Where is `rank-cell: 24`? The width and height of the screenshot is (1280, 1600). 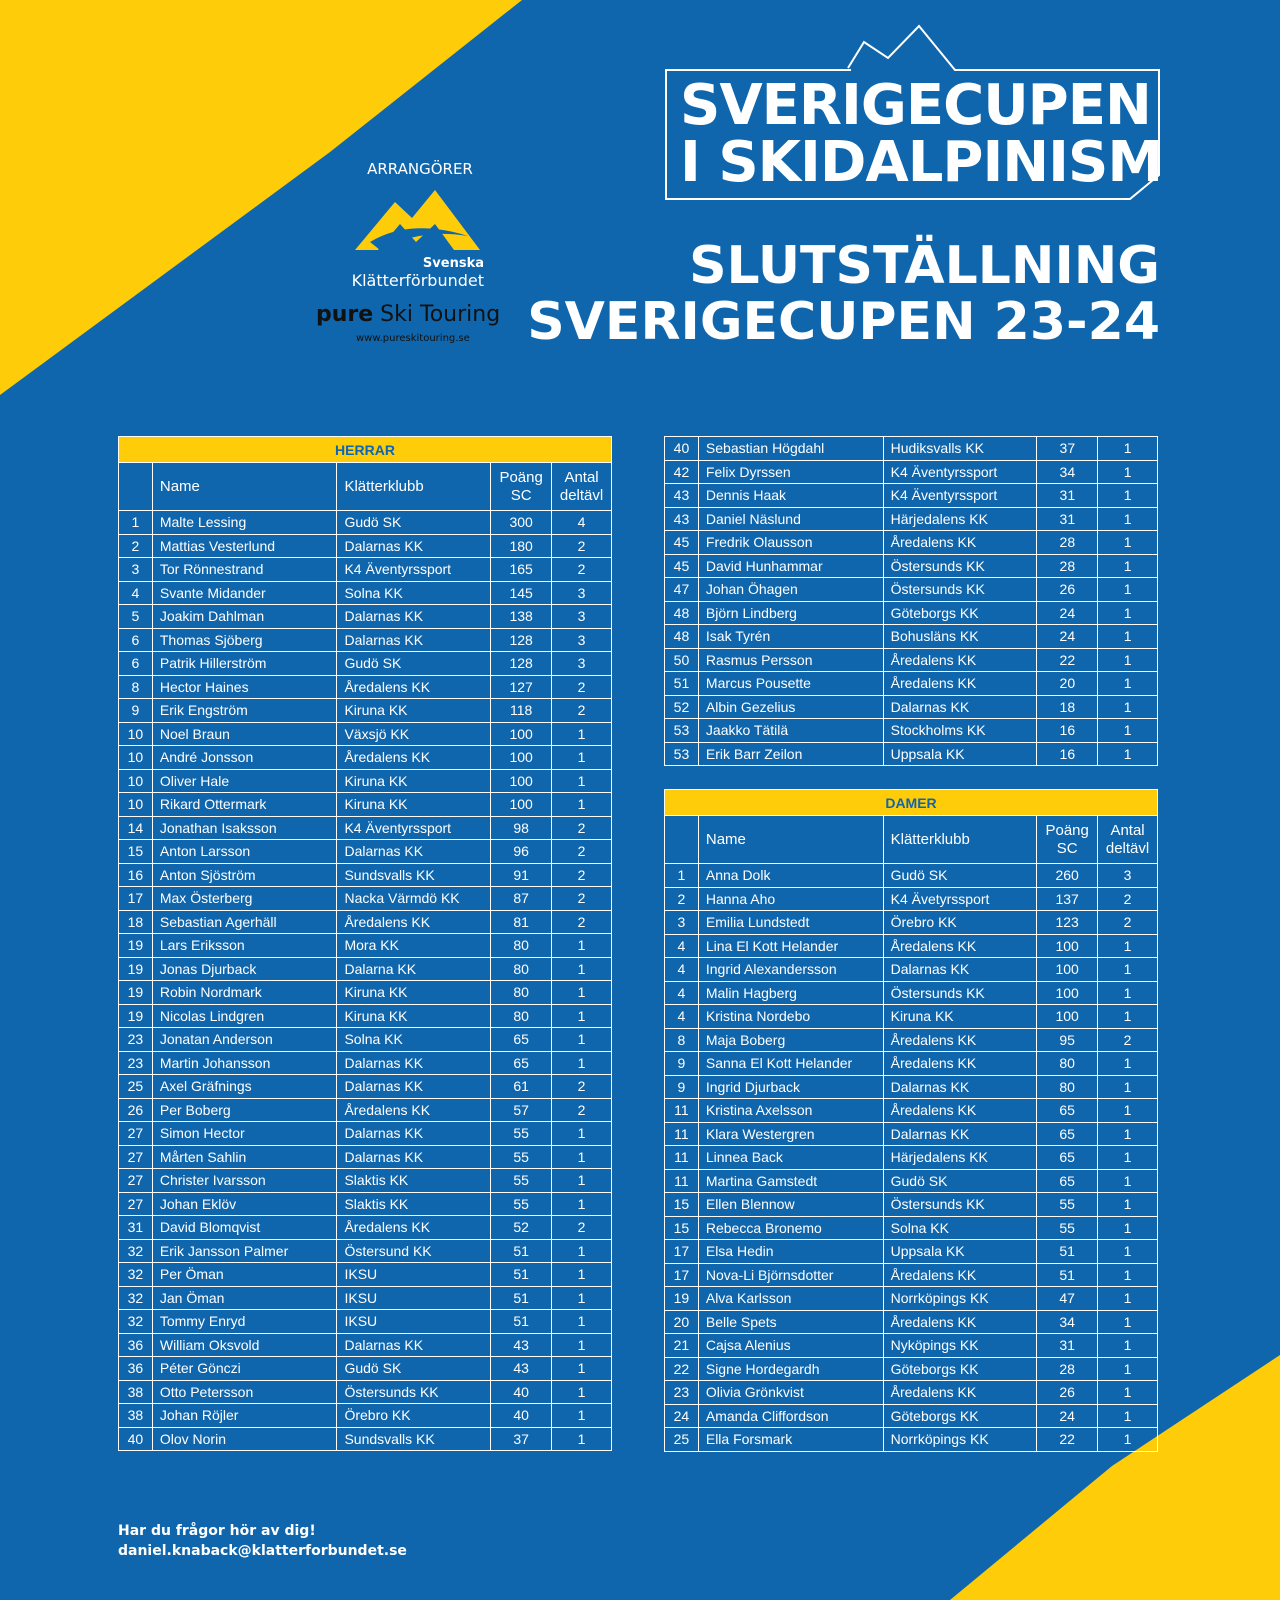
rank-cell: 24 is located at coordinates (681, 1415).